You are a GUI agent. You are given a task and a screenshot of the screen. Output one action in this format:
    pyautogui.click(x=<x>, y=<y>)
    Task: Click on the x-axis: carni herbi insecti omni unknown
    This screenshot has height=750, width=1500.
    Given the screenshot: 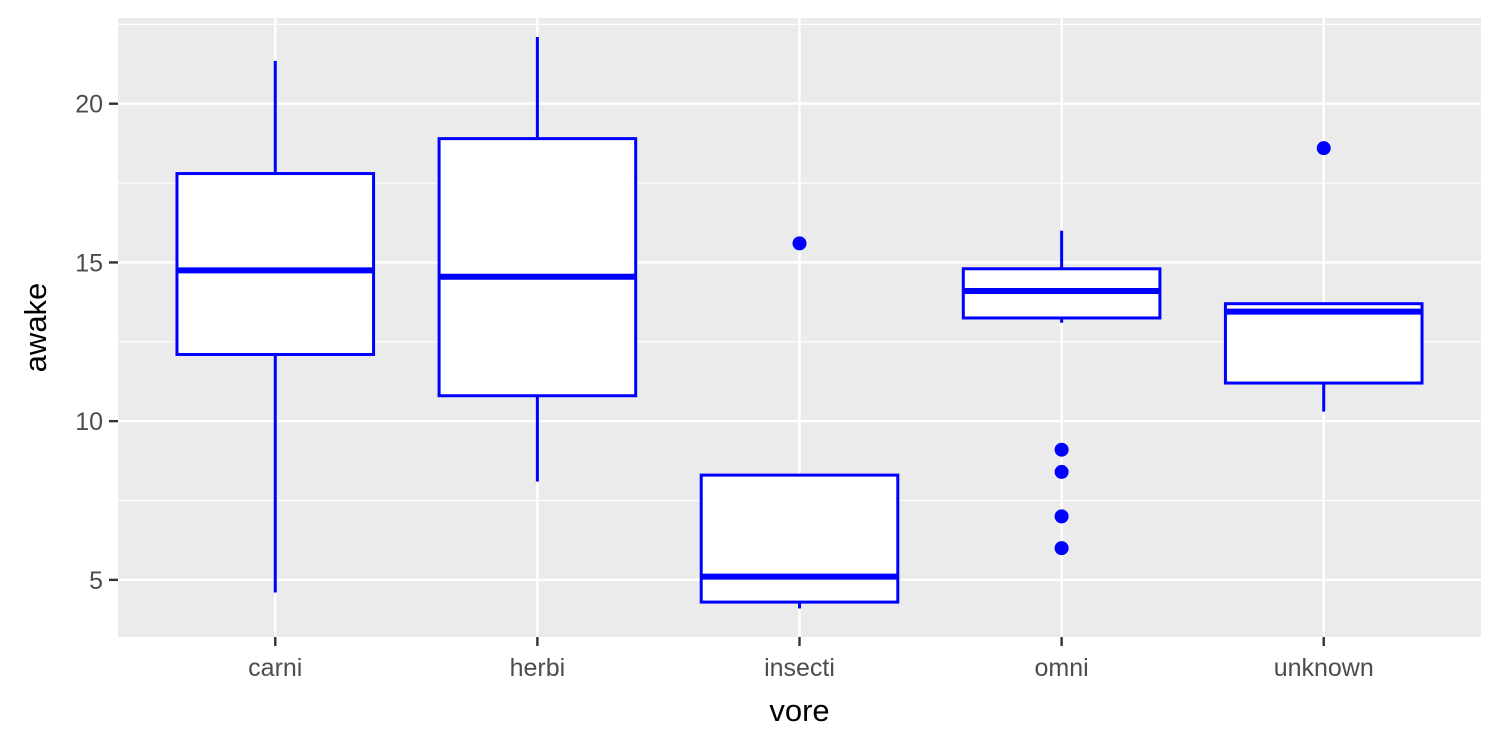 What is the action you would take?
    pyautogui.click(x=811, y=659)
    